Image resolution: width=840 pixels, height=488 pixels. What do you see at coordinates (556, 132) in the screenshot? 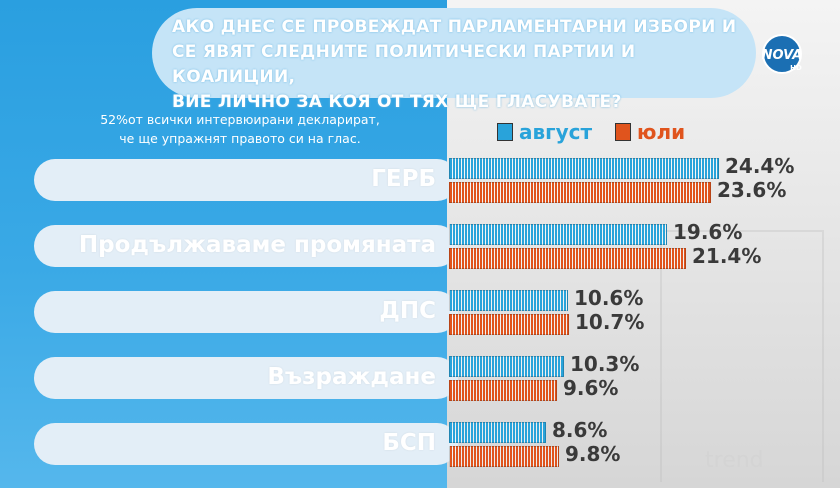
I see `legend-label-august: август` at bounding box center [556, 132].